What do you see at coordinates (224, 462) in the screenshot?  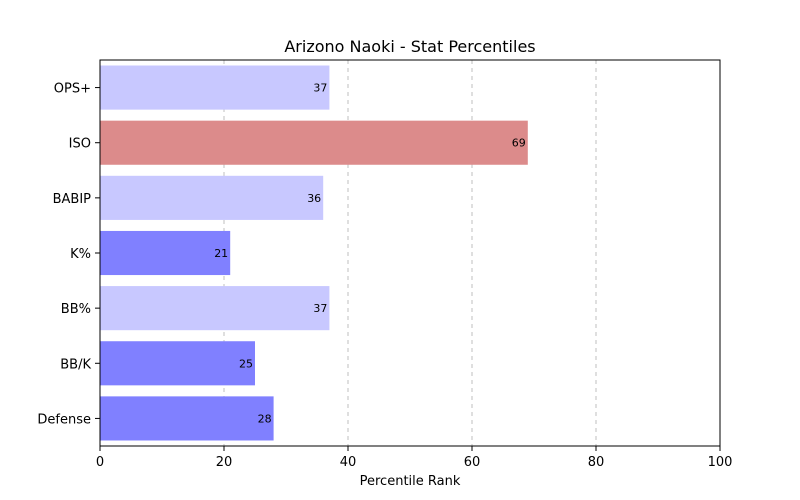 I see `x-tick-label: 20` at bounding box center [224, 462].